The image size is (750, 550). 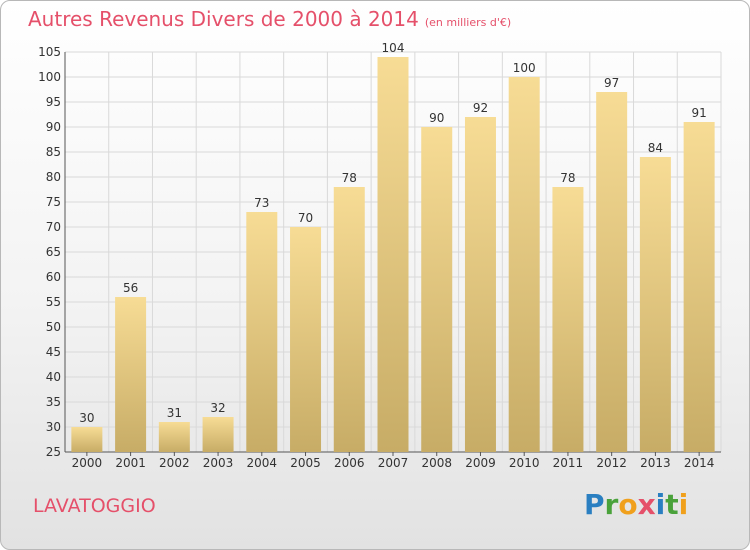 I want to click on bar-2006, so click(x=349, y=319).